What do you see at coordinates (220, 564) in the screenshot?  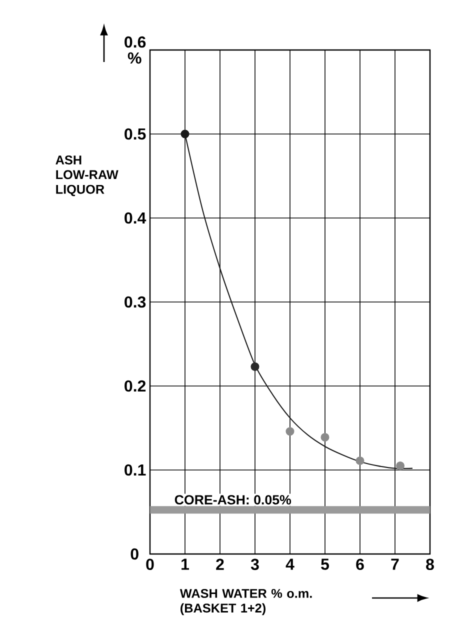 I see `x-tick-label: 2` at bounding box center [220, 564].